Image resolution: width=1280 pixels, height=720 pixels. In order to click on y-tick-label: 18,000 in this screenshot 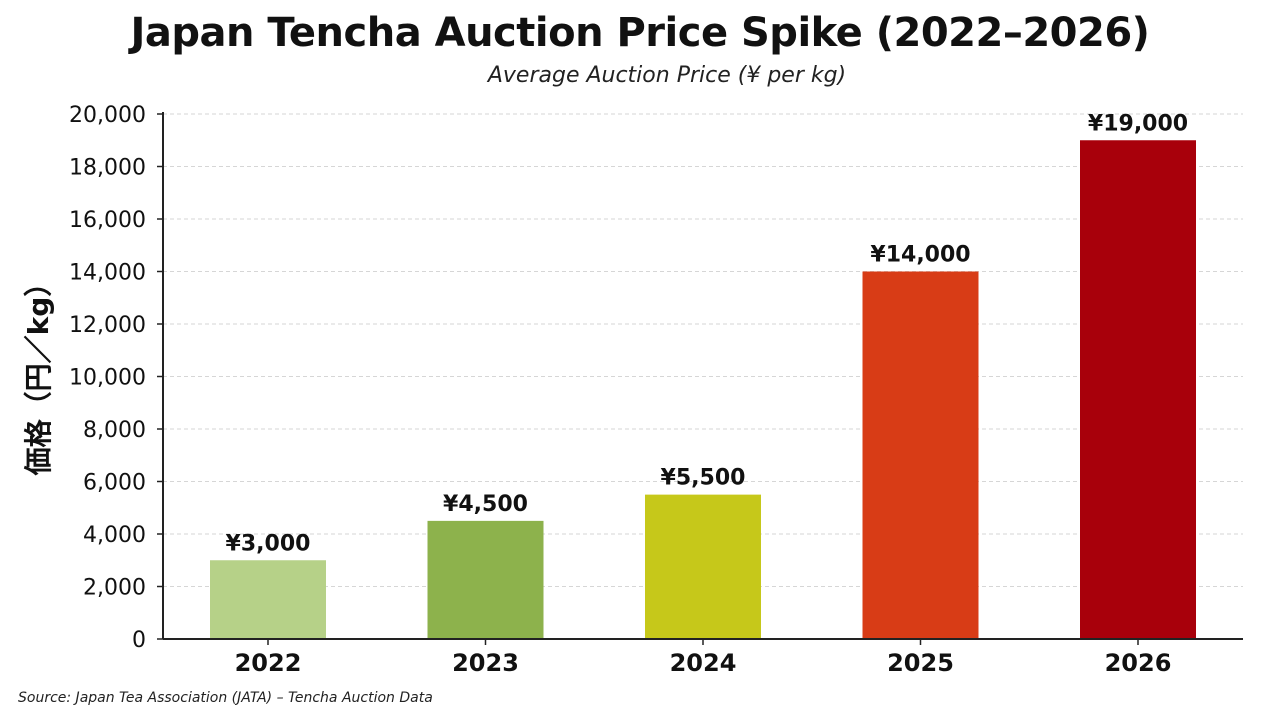, I will do `click(107, 168)`.